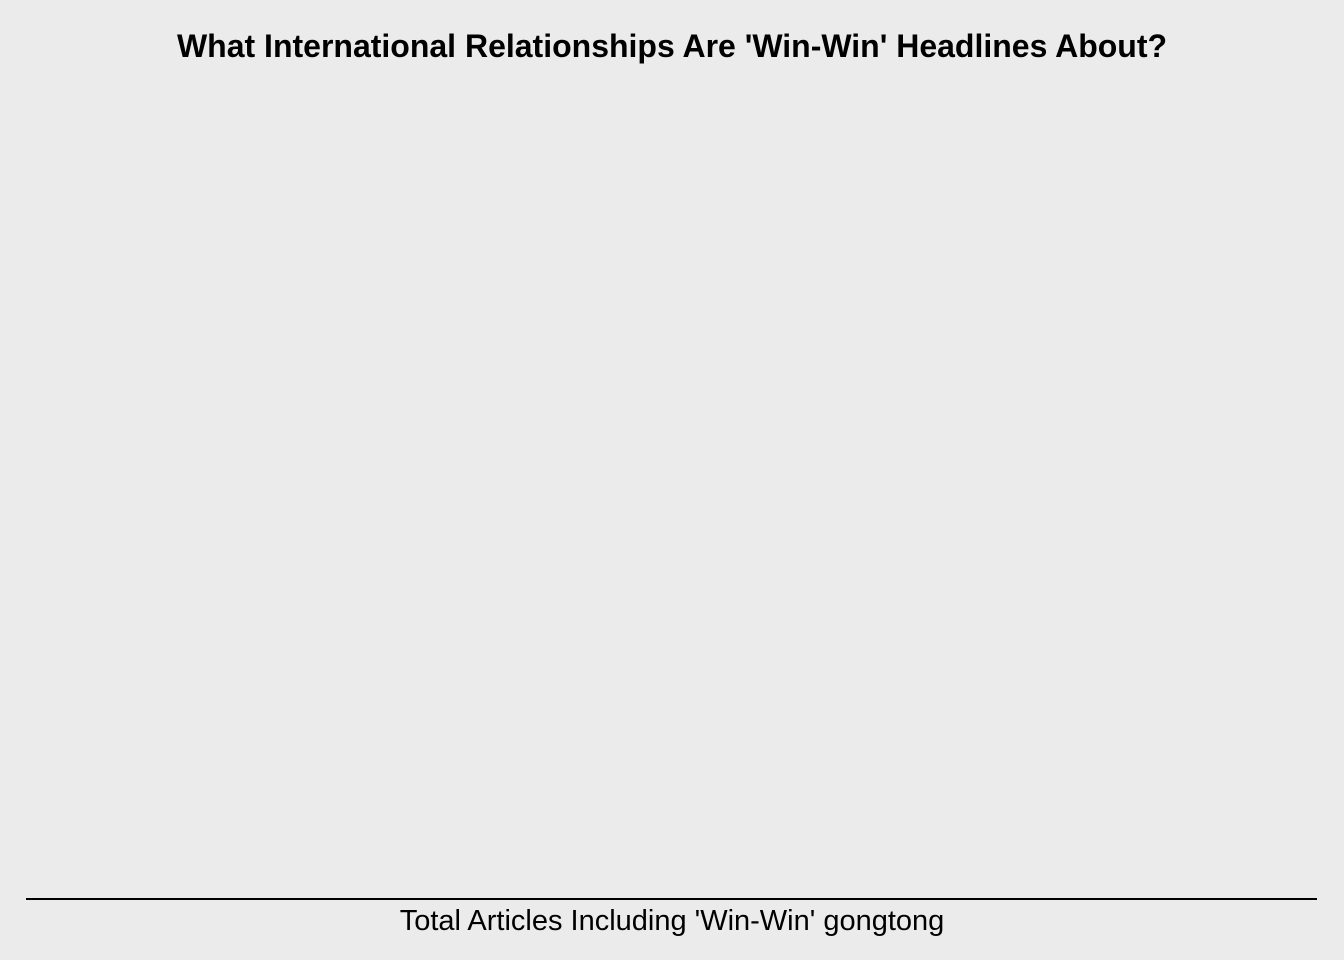 The height and width of the screenshot is (960, 1344). What do you see at coordinates (671, 899) in the screenshot?
I see `x-axis-line` at bounding box center [671, 899].